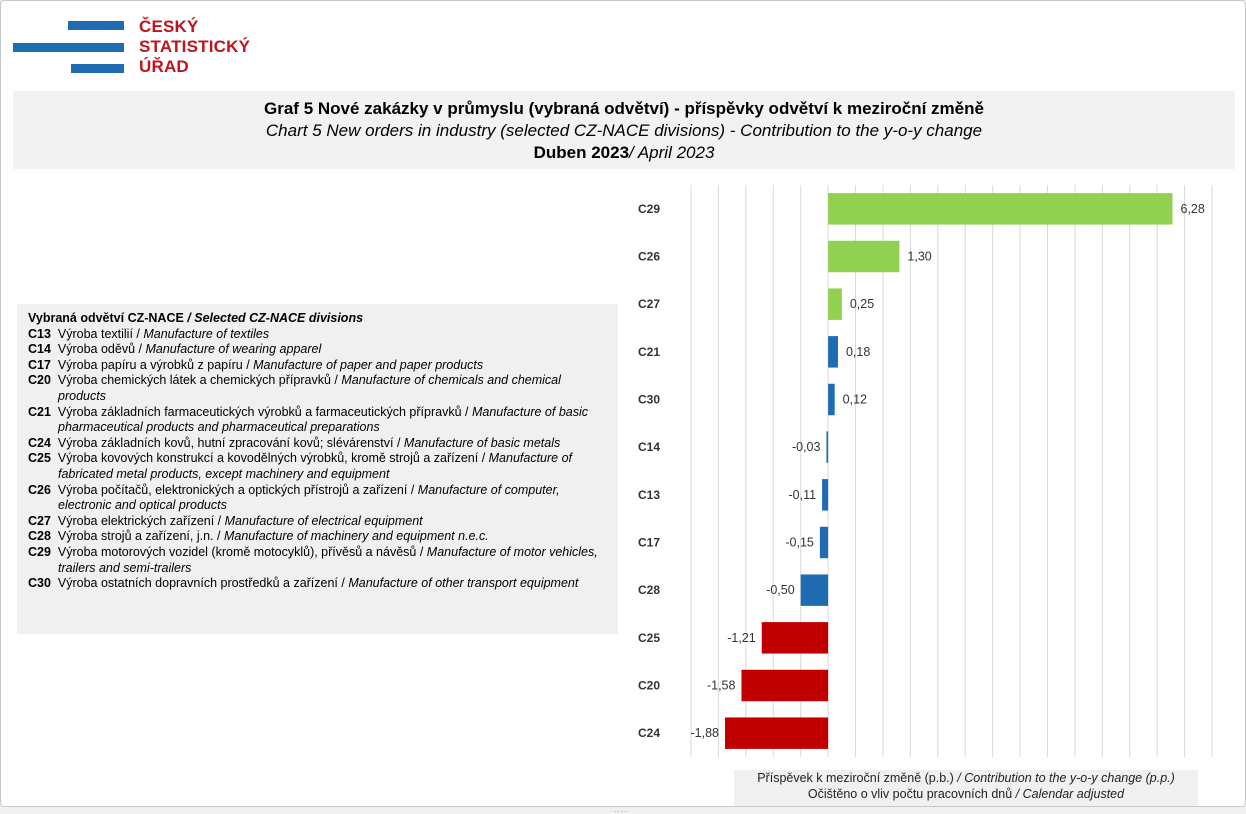  What do you see at coordinates (135, 536) in the screenshot?
I see `legend-item-cz: Výroba strojů a zařízení, j.n.` at bounding box center [135, 536].